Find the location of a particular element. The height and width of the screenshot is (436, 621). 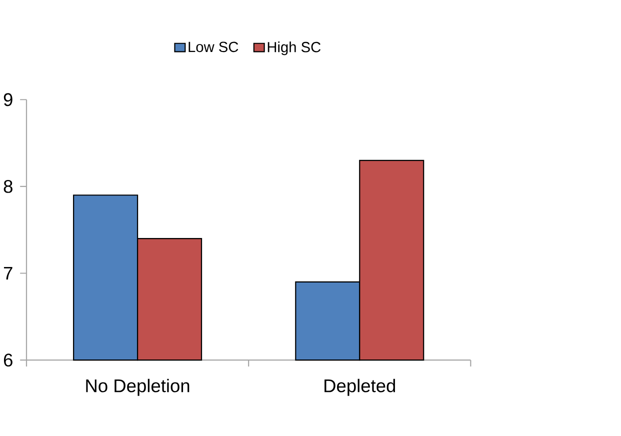

y-tick-label: 7 is located at coordinates (8, 273).